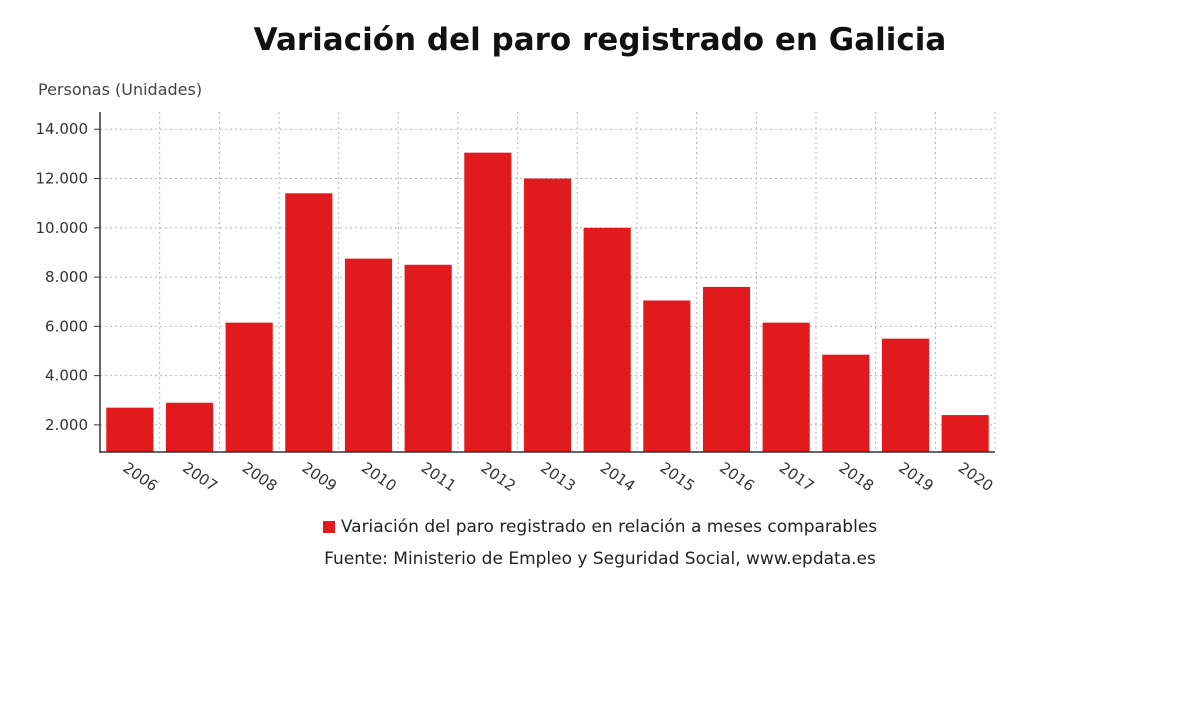 The height and width of the screenshot is (705, 1200). Describe the element at coordinates (678, 477) in the screenshot. I see `x-tick-label: 2015` at that location.